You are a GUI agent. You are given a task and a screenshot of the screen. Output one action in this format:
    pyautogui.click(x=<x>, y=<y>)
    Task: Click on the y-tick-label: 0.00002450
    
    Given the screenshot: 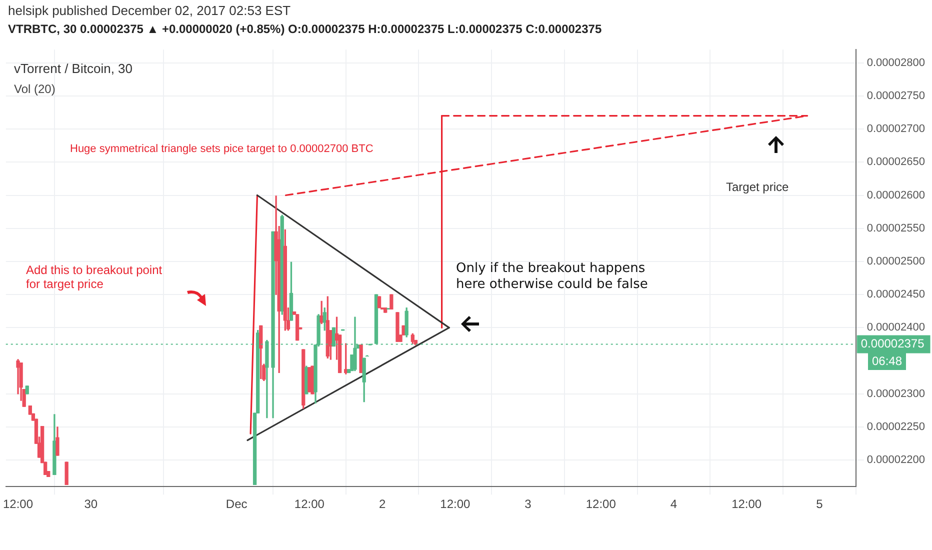 What is the action you would take?
    pyautogui.click(x=896, y=294)
    